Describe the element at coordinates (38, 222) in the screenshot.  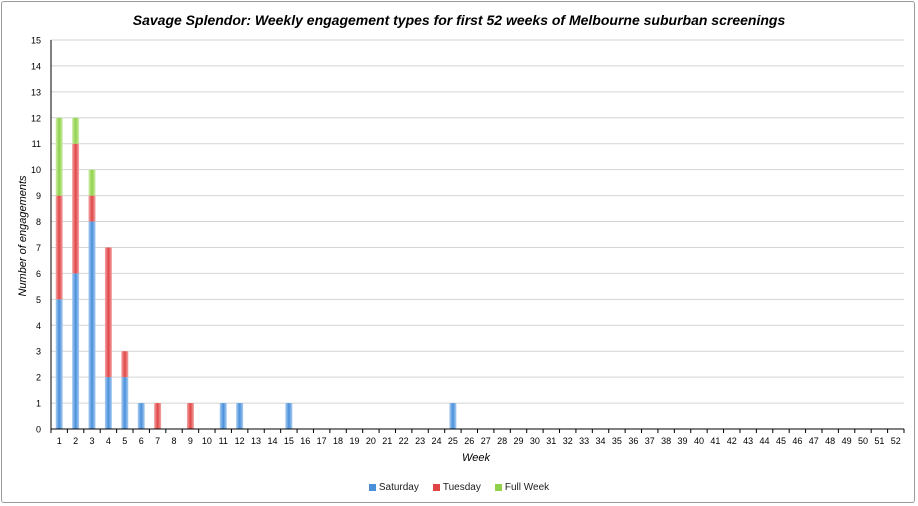
I see `y-tick-label: 8` at that location.